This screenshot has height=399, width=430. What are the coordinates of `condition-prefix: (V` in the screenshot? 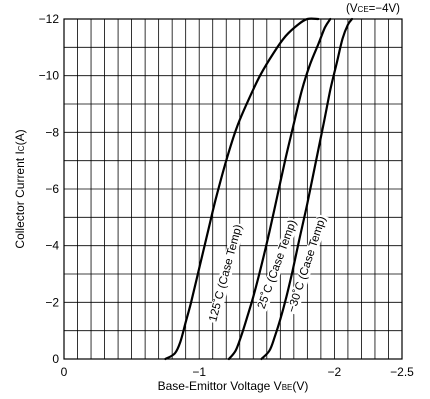 It's located at (352, 9).